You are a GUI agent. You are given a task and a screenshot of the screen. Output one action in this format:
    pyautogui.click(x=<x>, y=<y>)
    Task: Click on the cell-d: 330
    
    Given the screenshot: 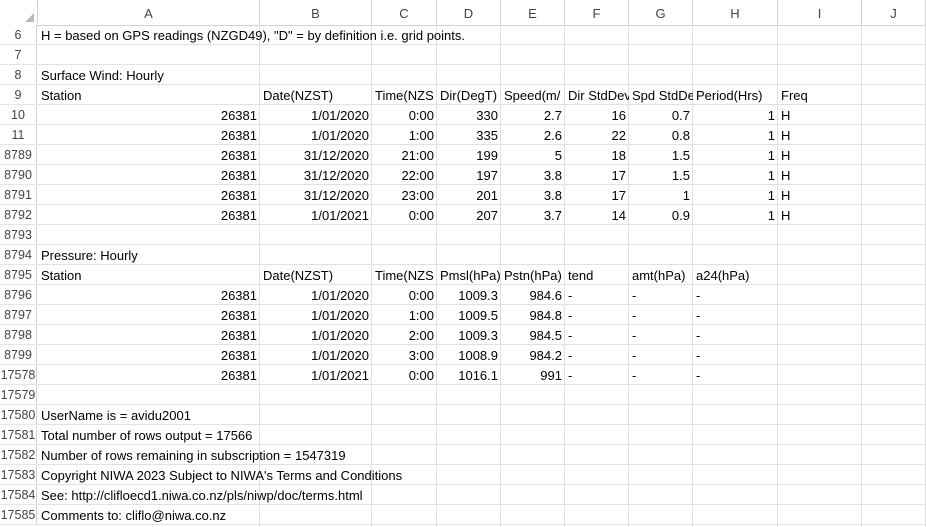 What is the action you would take?
    pyautogui.click(x=487, y=115)
    